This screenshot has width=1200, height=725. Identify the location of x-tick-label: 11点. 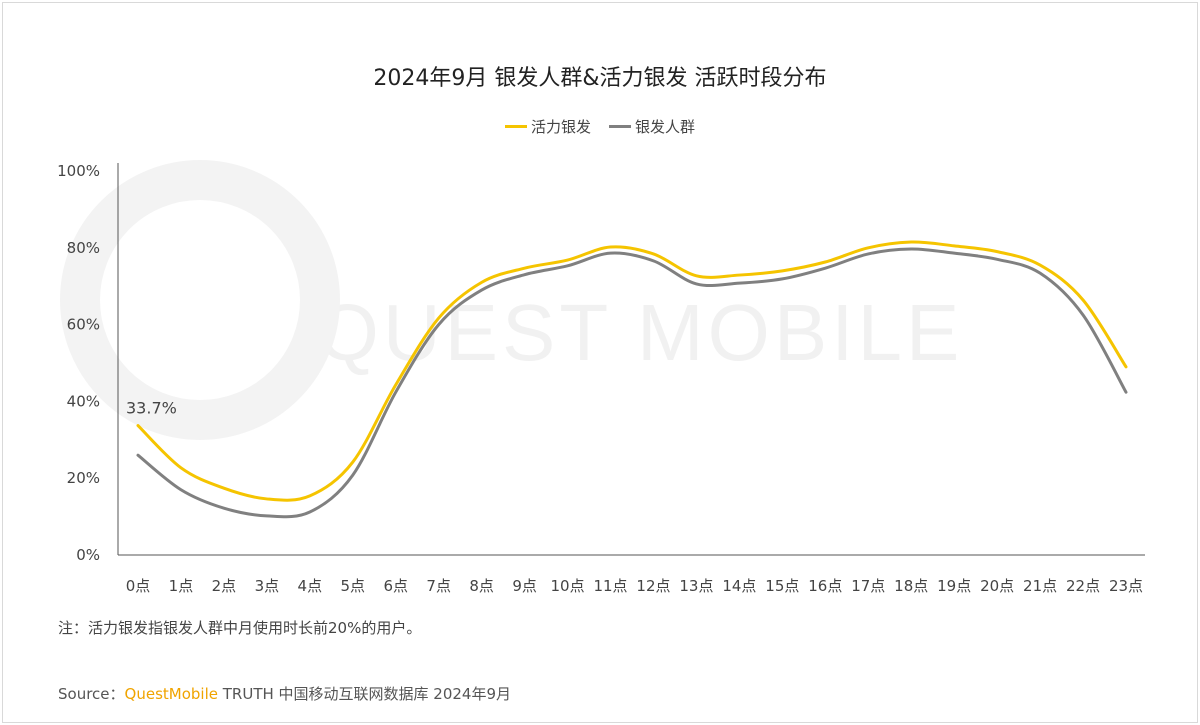
(610, 586).